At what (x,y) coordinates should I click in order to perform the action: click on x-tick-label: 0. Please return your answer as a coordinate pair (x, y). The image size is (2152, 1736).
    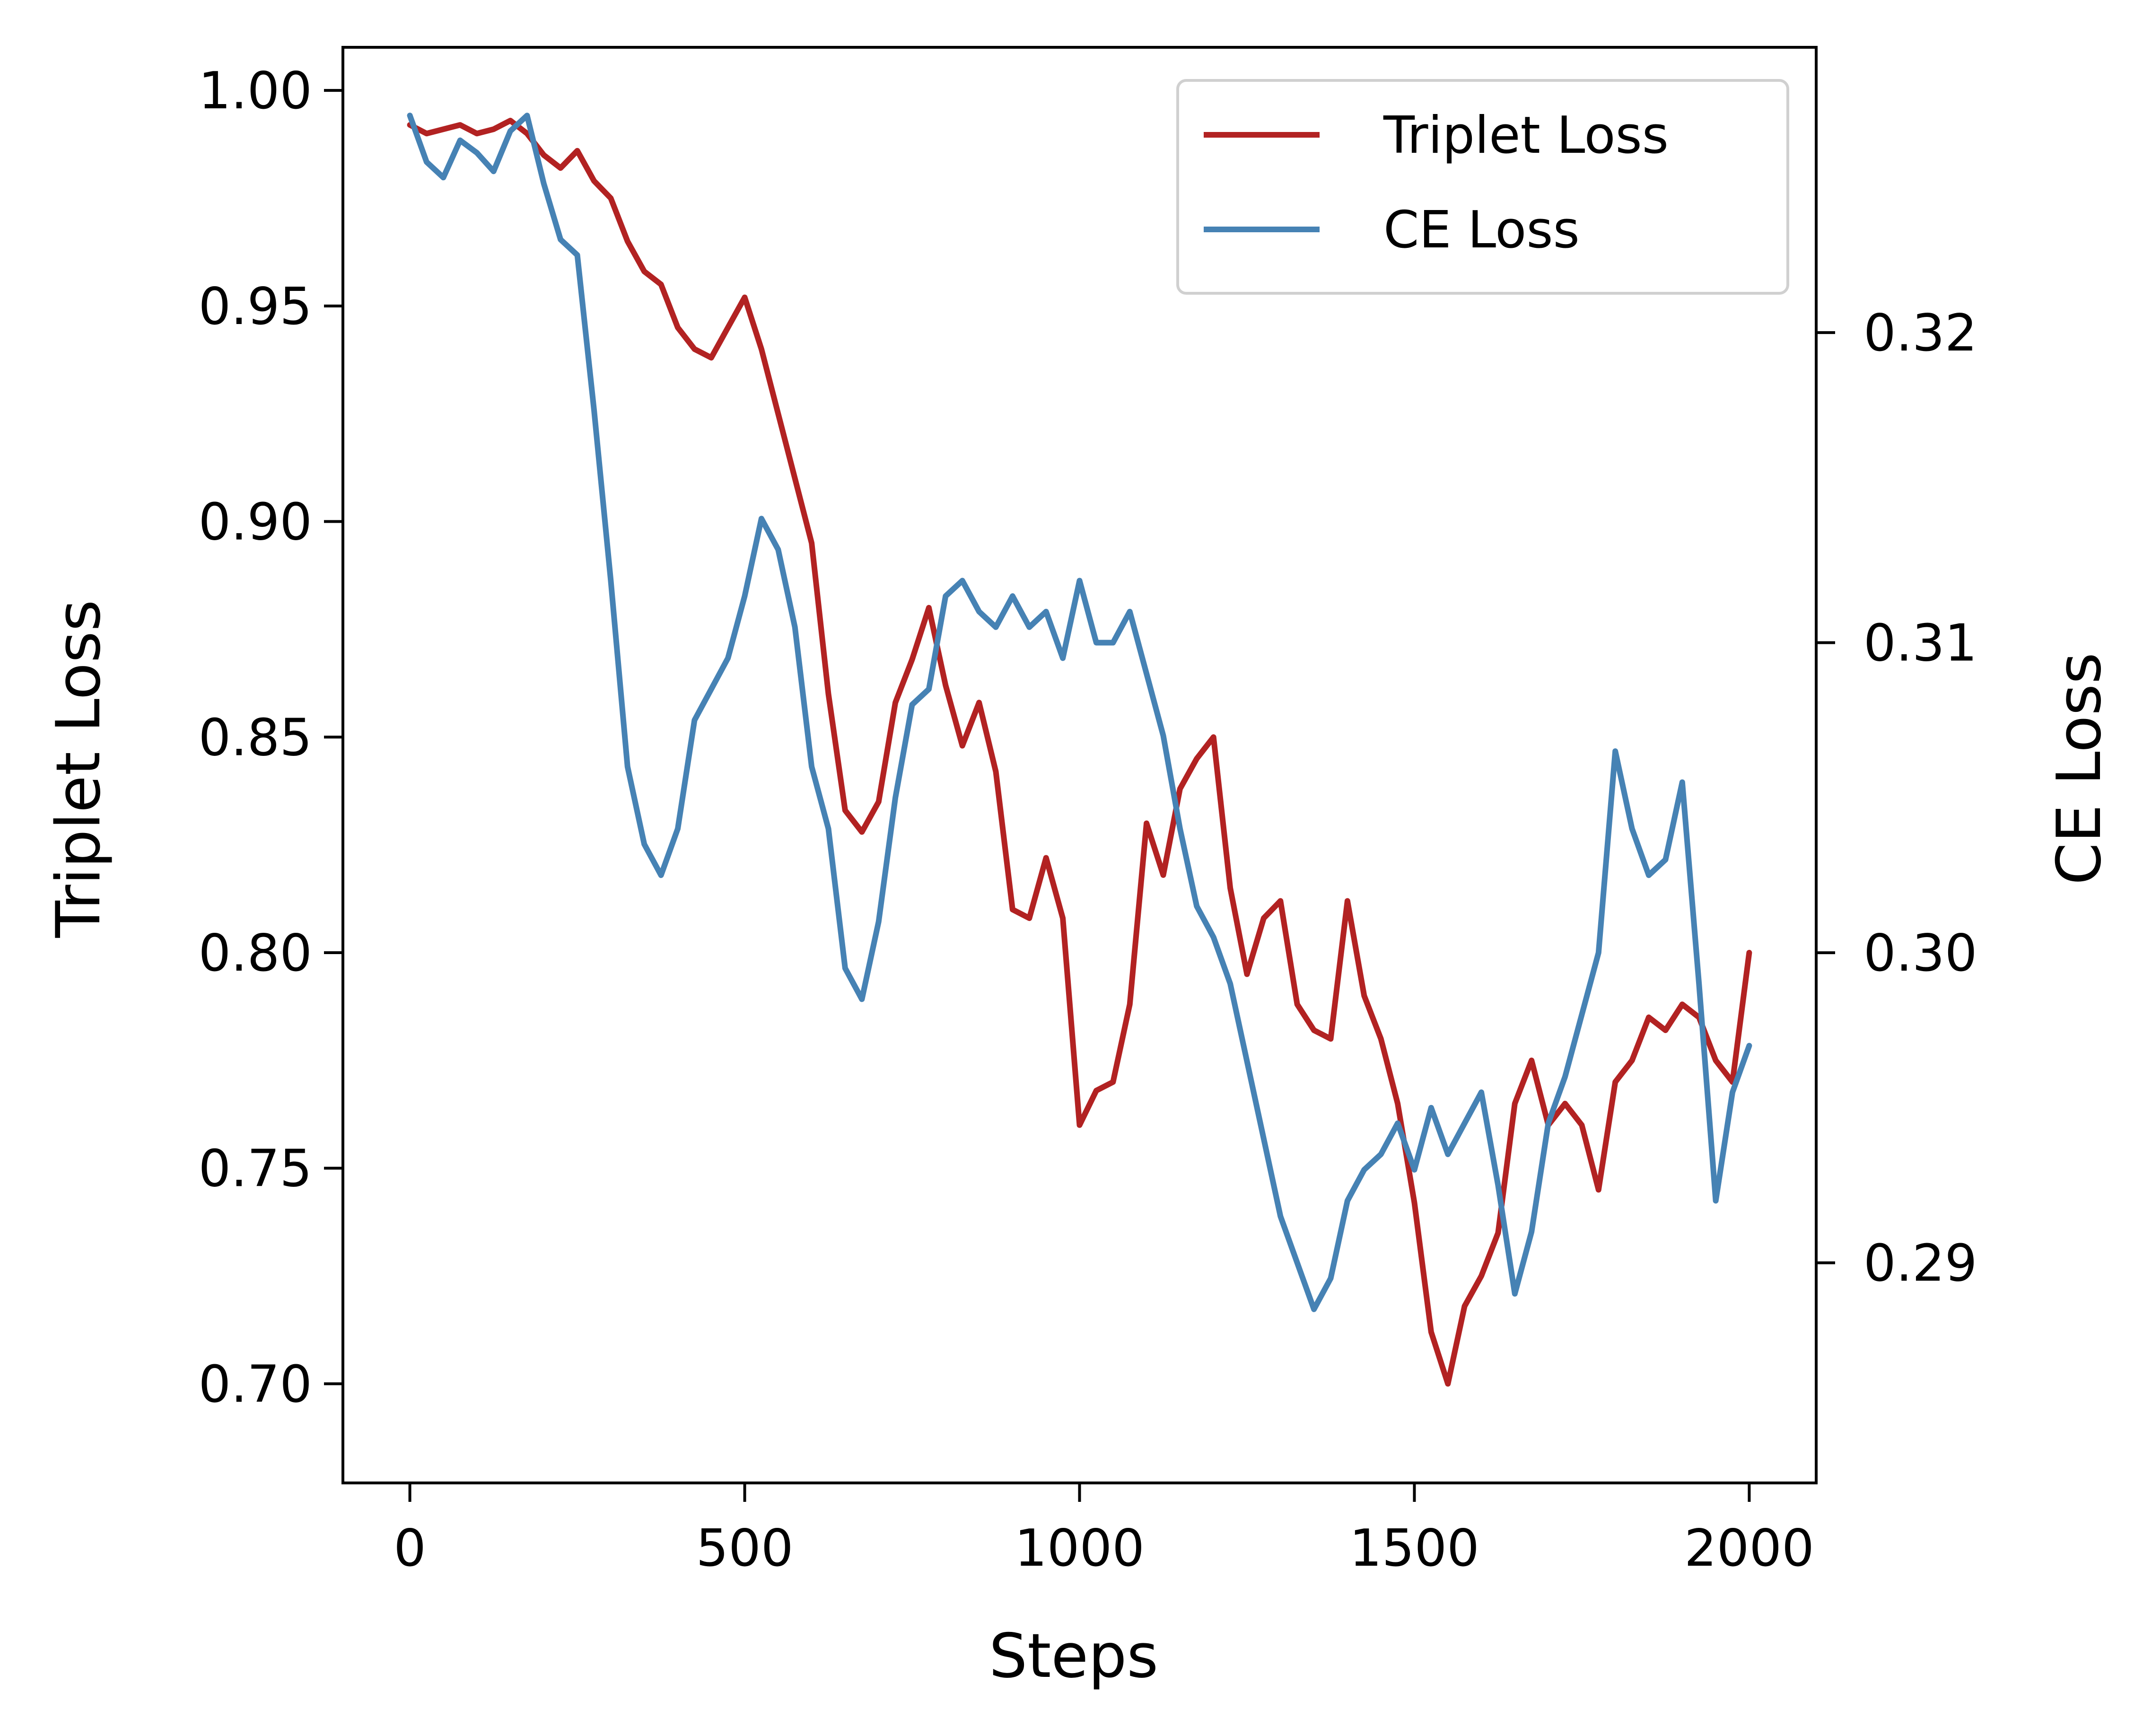
    Looking at the image, I should click on (410, 1548).